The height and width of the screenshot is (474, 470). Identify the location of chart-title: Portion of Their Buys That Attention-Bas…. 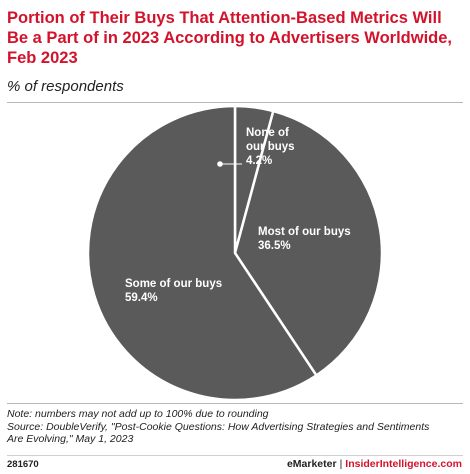
(230, 38).